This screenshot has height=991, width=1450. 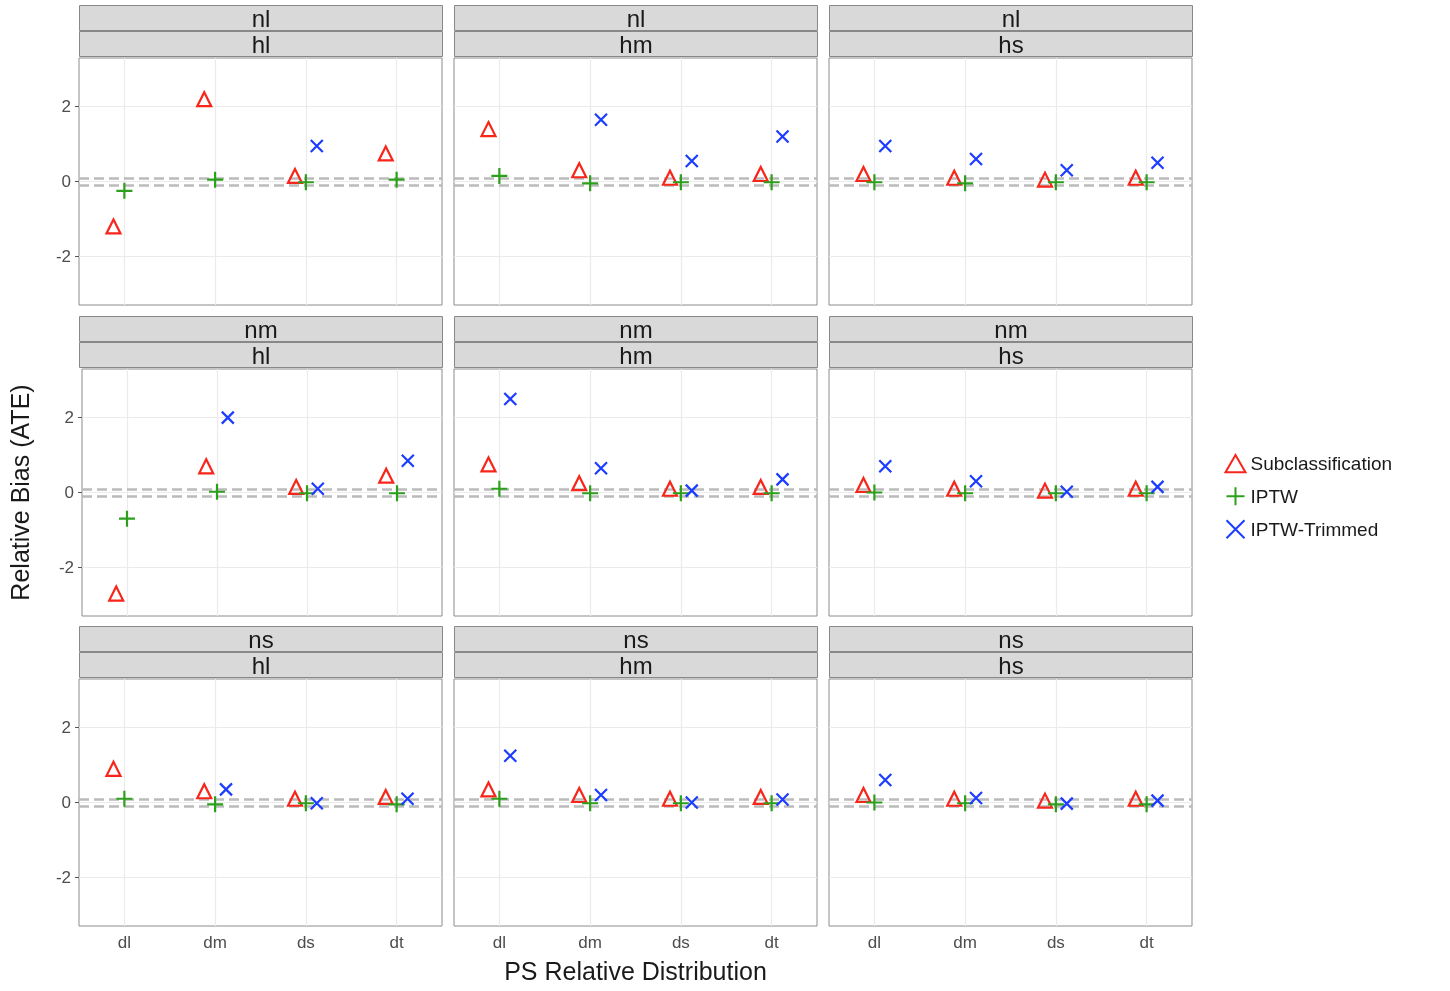 I want to click on legend-label: Subclassification, so click(x=1321, y=464).